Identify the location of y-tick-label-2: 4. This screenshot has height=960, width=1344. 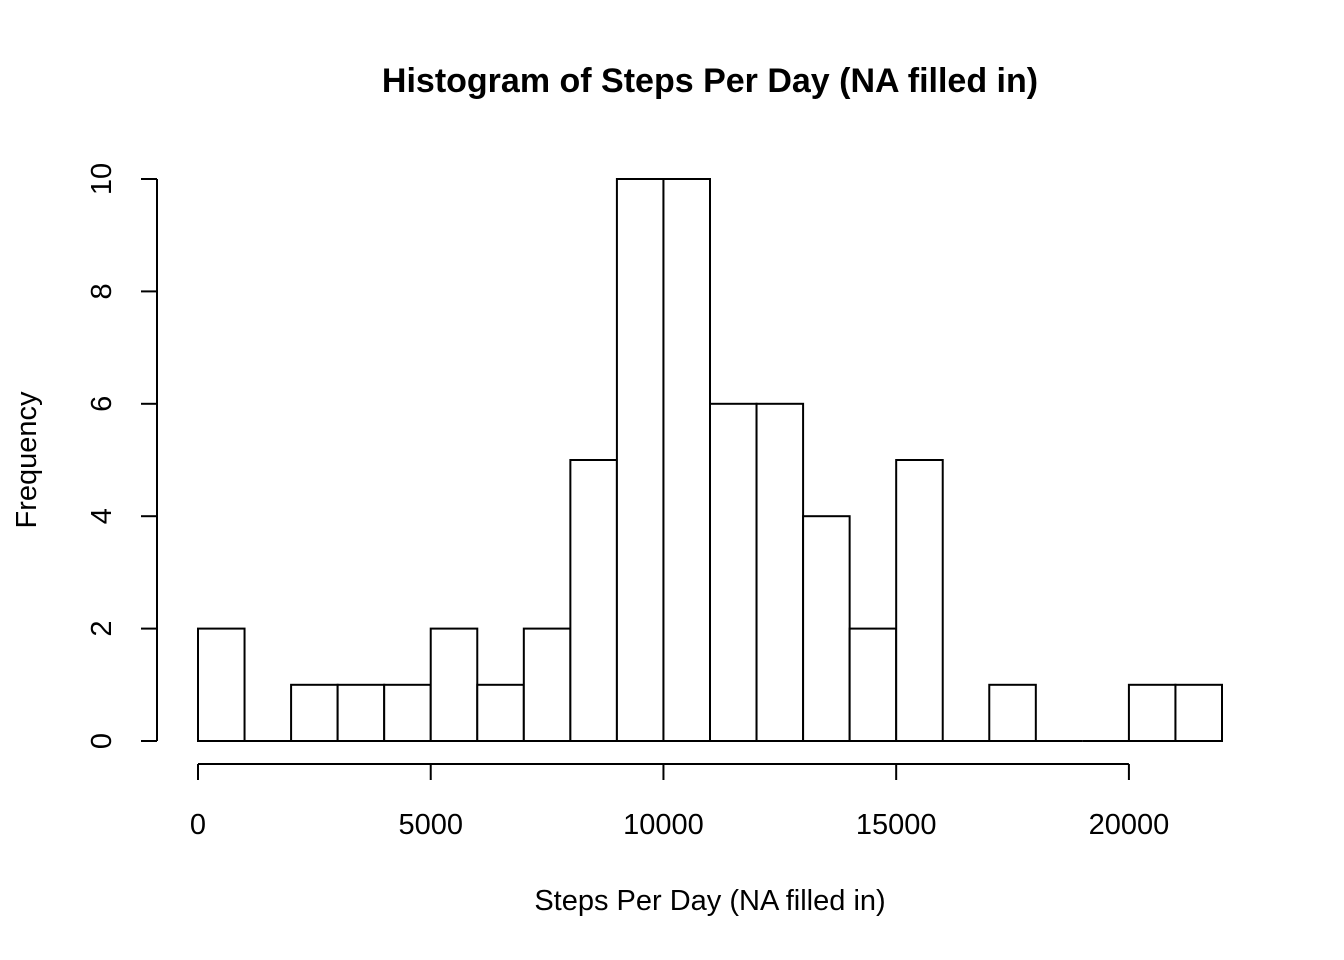
(102, 516).